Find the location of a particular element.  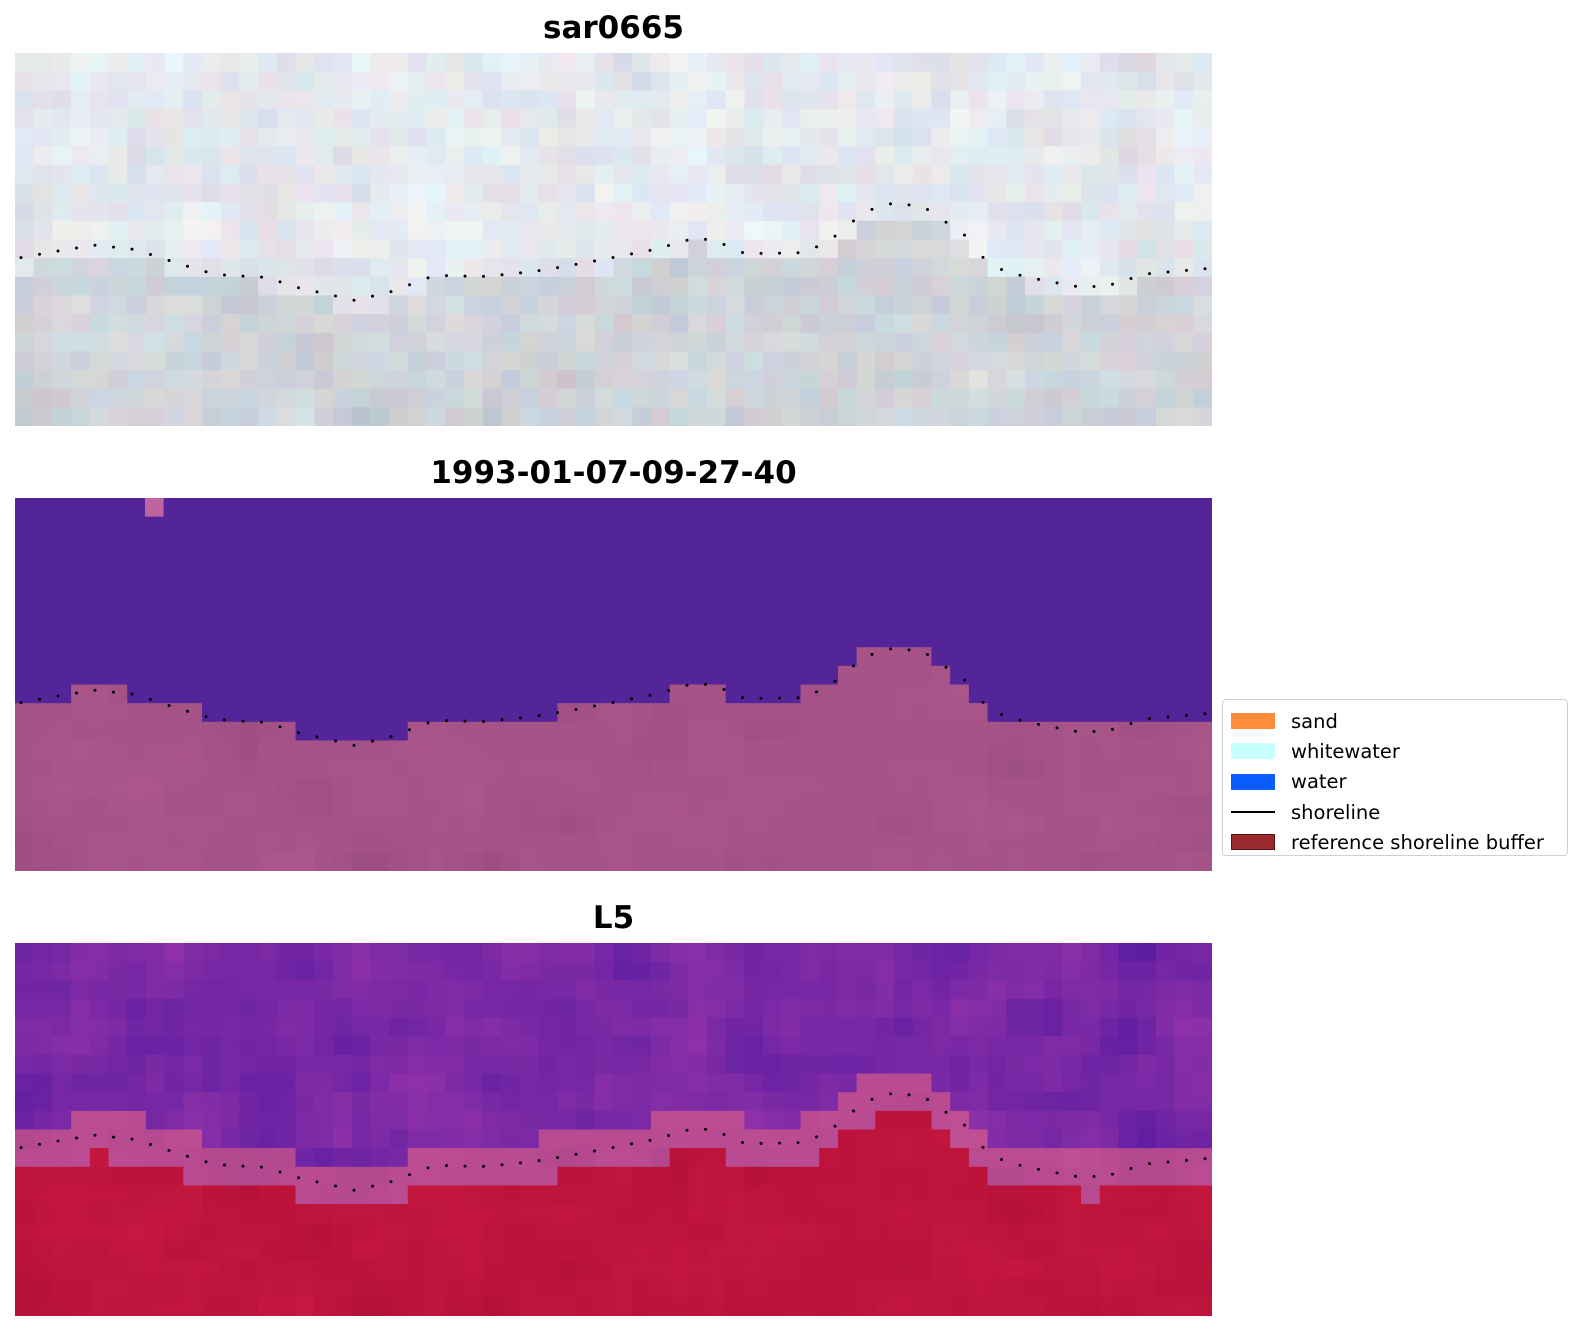

panel-title-sar: sar0665 is located at coordinates (613, 28).